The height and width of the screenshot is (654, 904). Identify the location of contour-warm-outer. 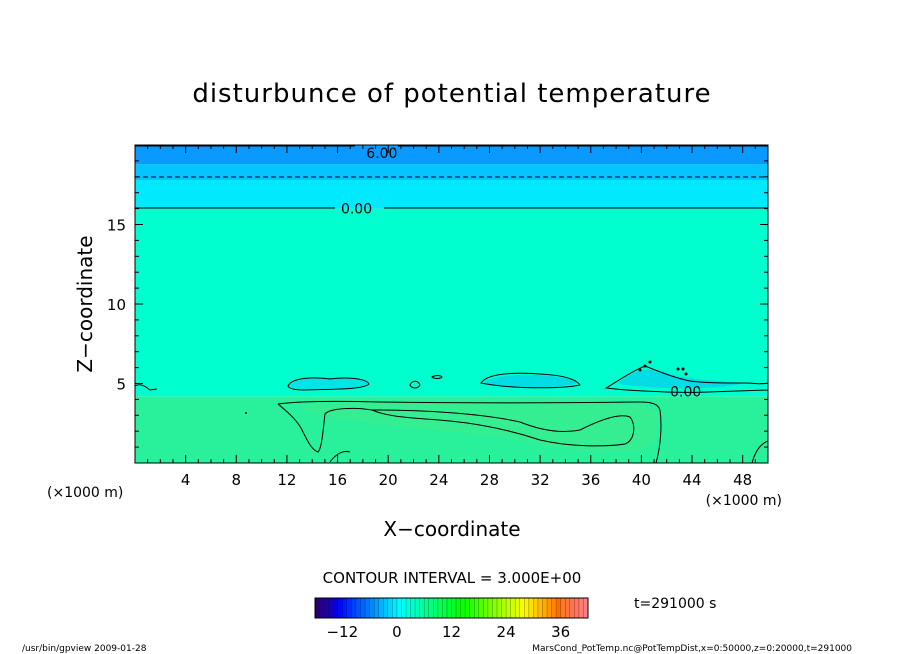
(469, 431).